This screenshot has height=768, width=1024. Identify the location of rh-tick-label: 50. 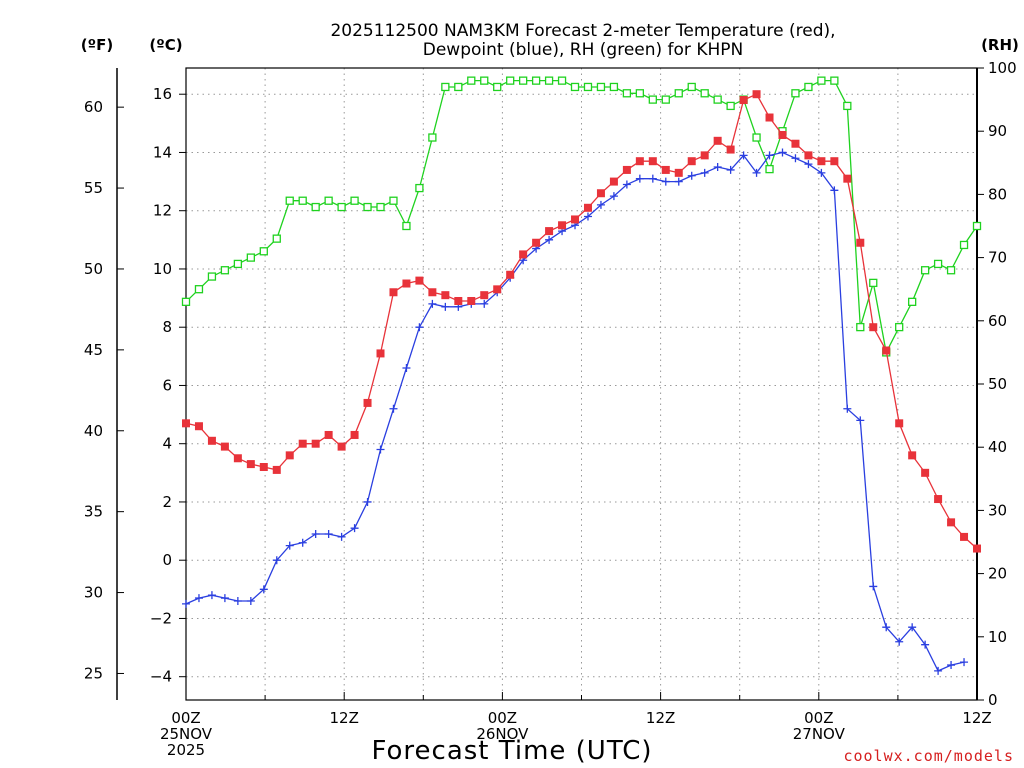
(997, 384).